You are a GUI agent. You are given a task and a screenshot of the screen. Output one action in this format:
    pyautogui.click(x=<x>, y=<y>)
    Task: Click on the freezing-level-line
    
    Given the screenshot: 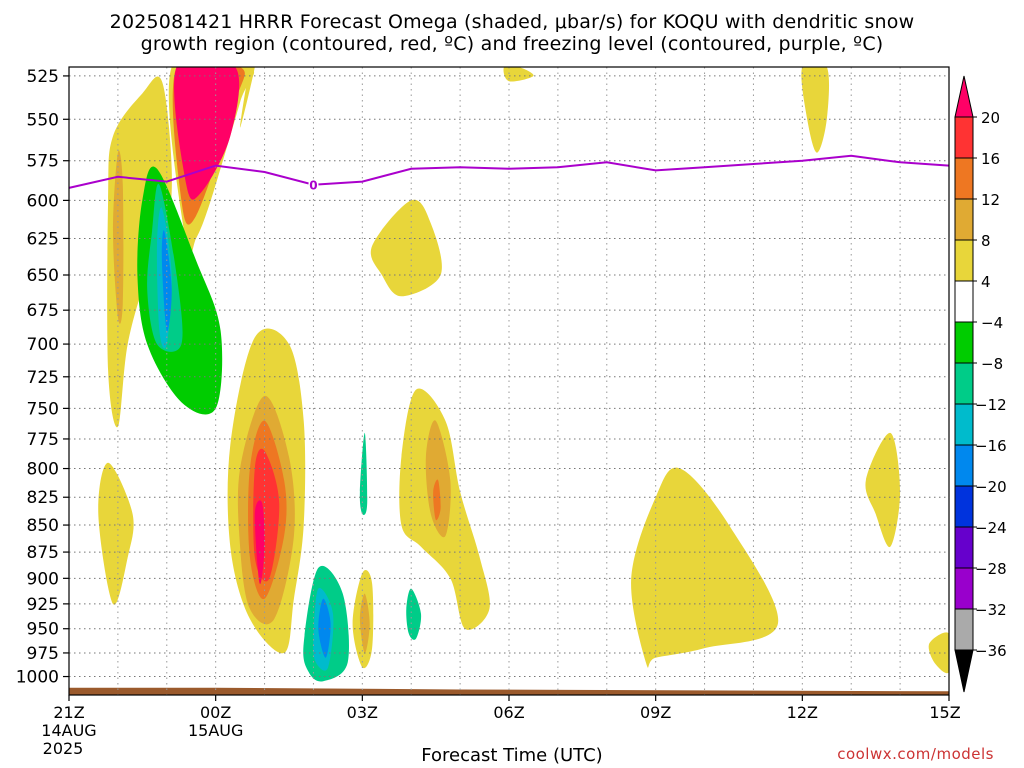 What is the action you would take?
    pyautogui.click(x=509, y=171)
    